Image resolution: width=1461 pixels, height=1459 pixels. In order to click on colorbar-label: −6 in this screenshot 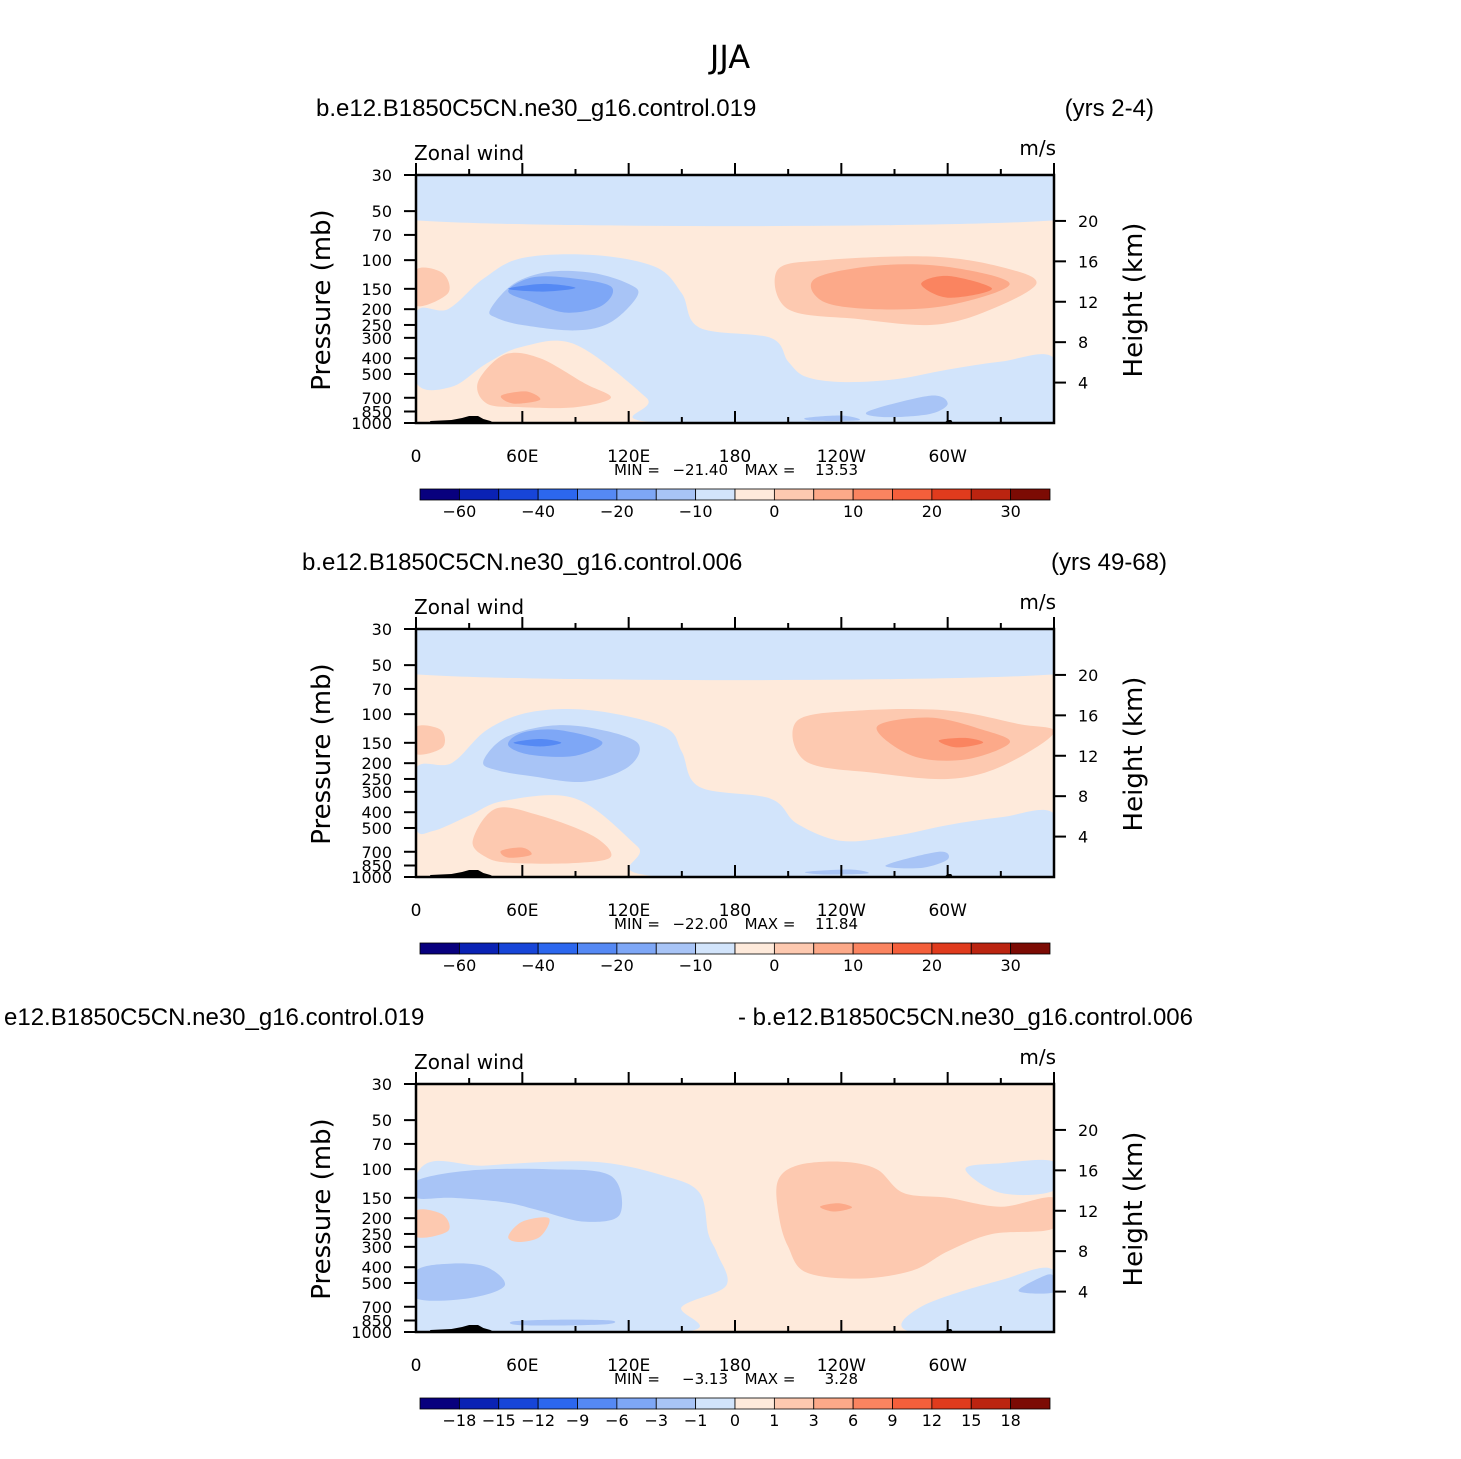, I will do `click(617, 1420)`.